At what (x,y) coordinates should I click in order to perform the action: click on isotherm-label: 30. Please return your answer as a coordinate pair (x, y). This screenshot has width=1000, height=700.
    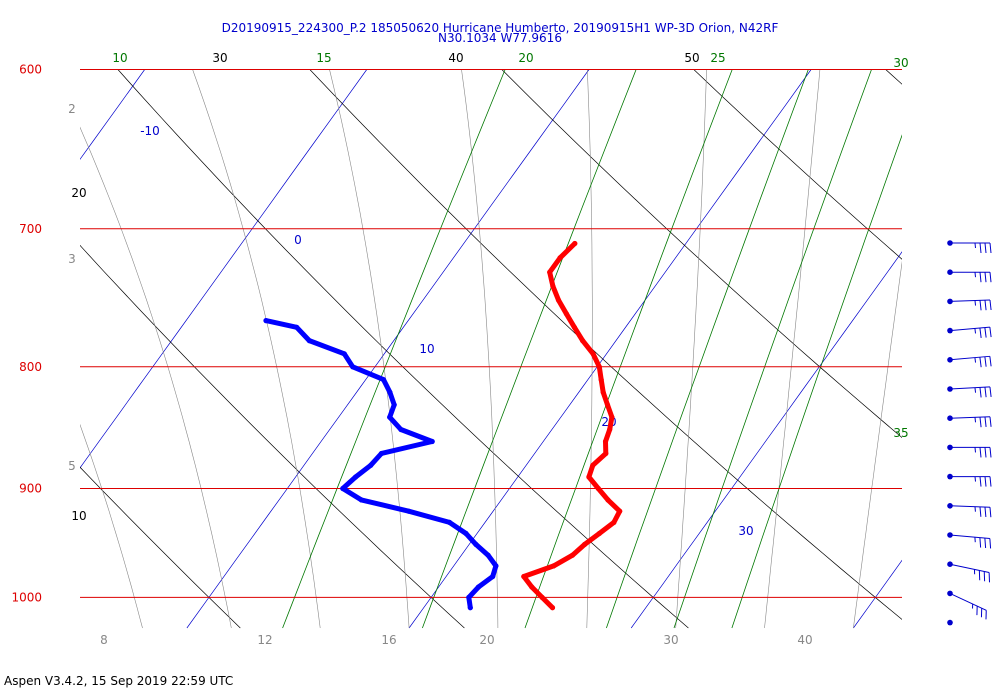
    Looking at the image, I should click on (745, 531).